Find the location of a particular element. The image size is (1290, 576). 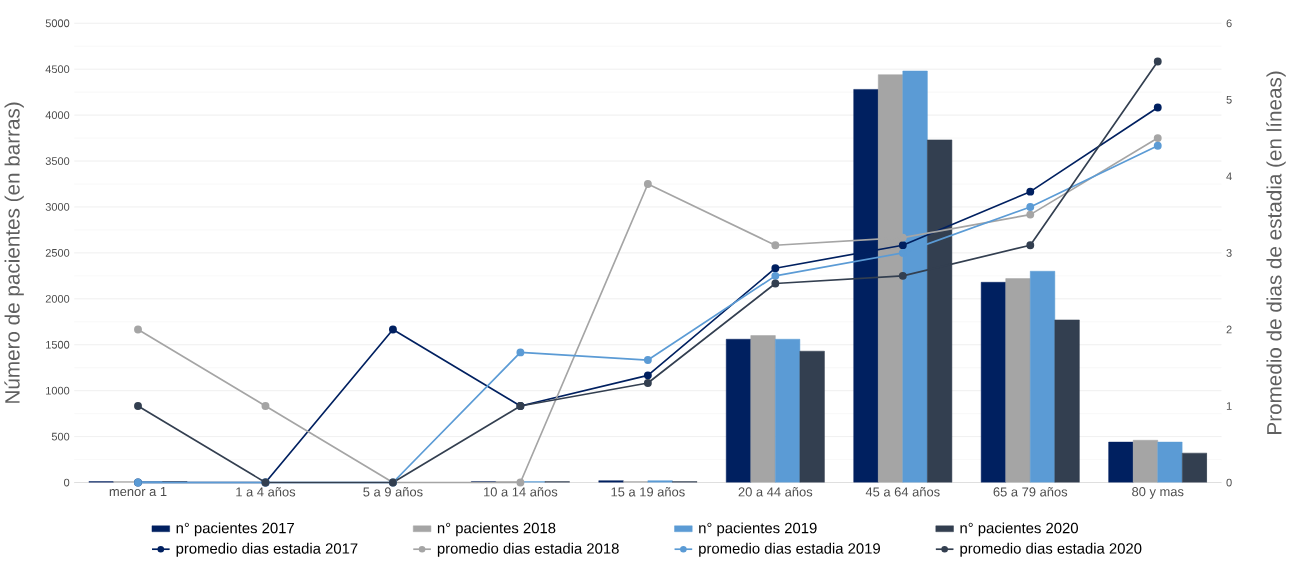

legend-label: promedio dias estadia 2020 is located at coordinates (1051, 550).